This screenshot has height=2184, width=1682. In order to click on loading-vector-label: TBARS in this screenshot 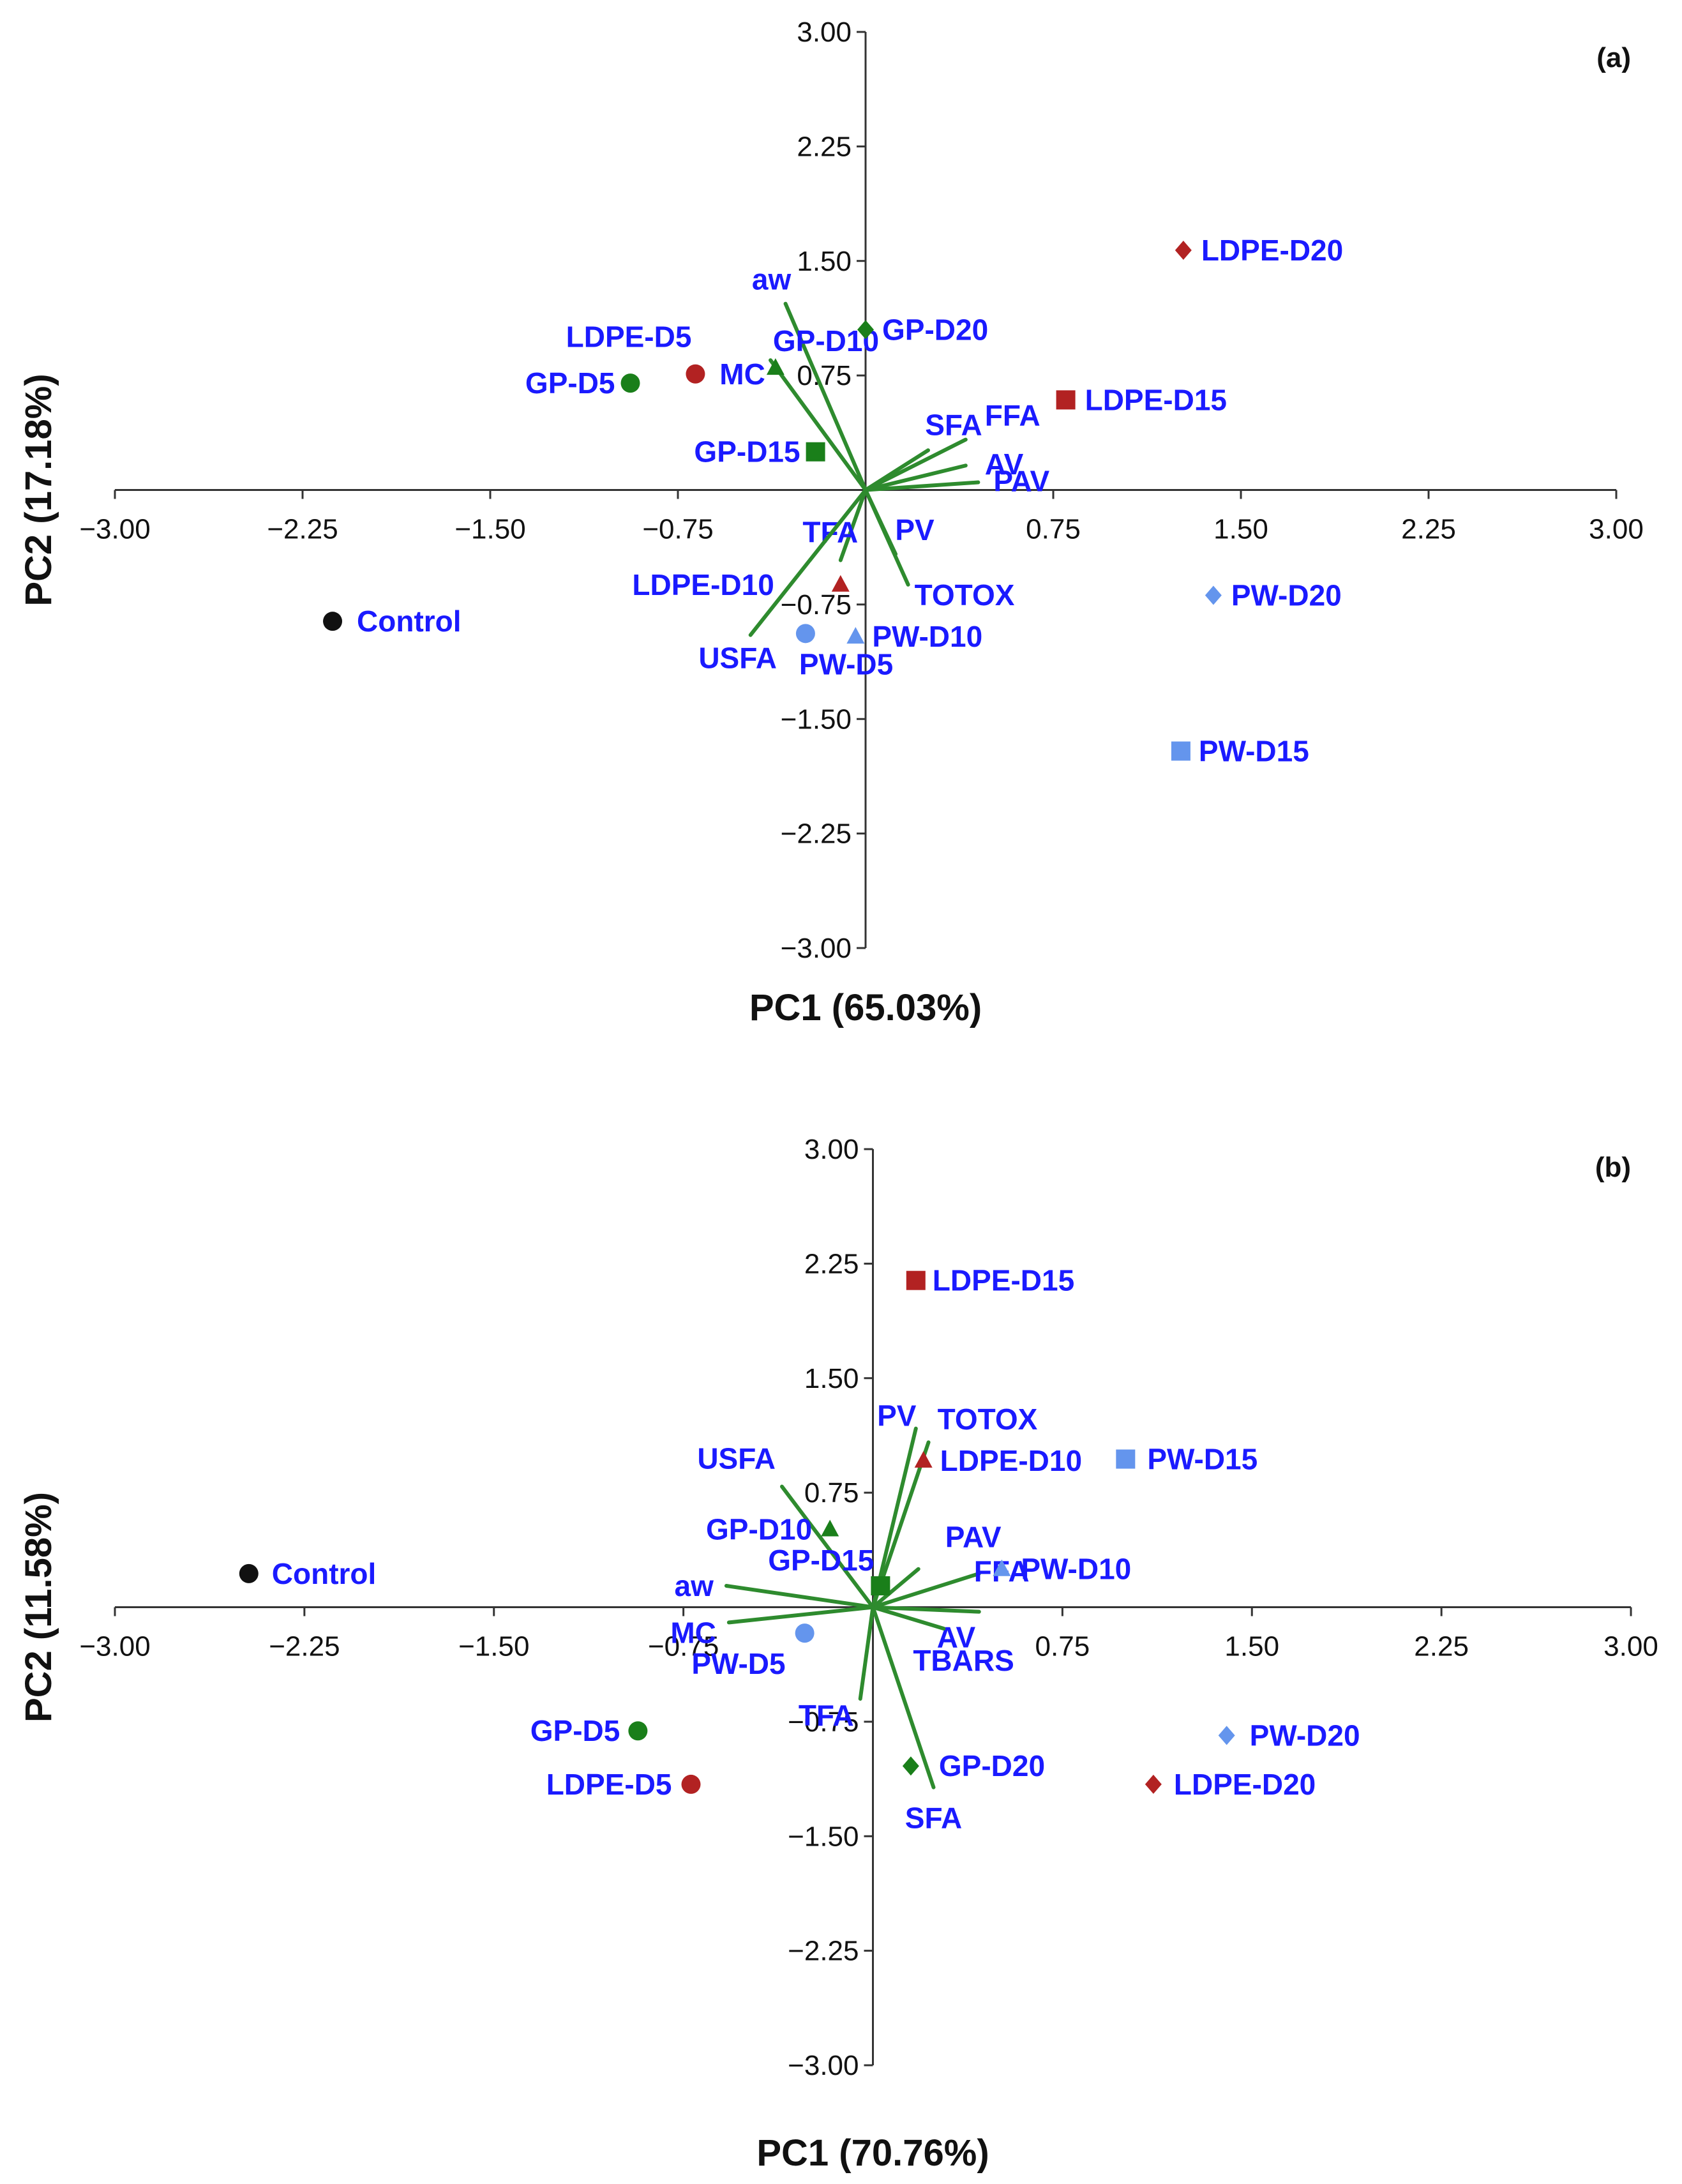, I will do `click(963, 1661)`.